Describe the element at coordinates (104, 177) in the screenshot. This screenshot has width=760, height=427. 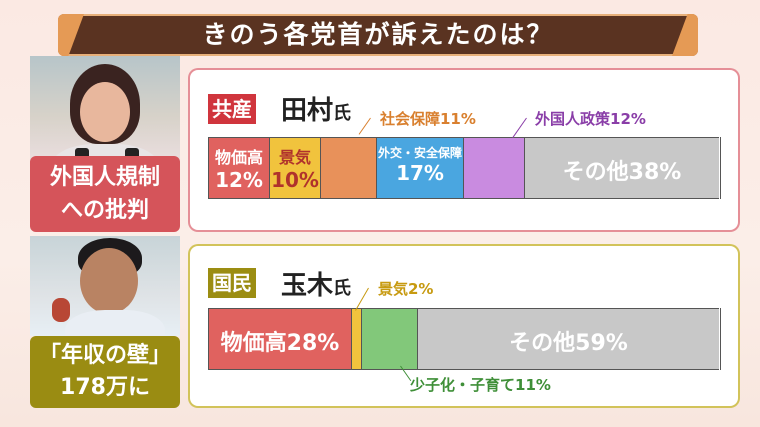
I see `politician1-tag-line1: 外国人規制` at that location.